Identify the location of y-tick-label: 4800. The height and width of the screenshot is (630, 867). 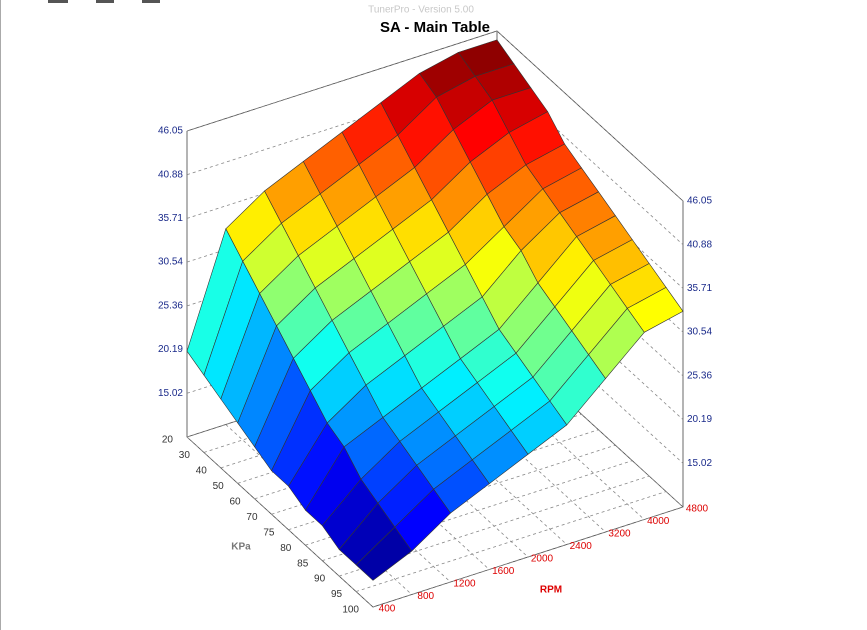
(697, 509).